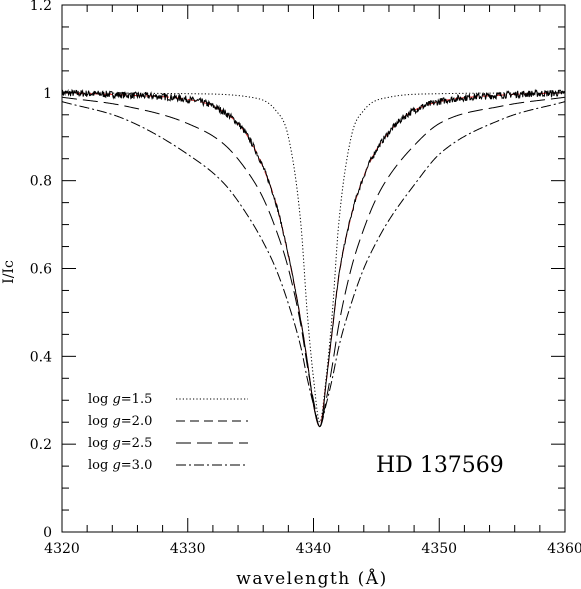 Image resolution: width=581 pixels, height=589 pixels. Describe the element at coordinates (41, 445) in the screenshot. I see `y-tick-label: 0.2` at that location.